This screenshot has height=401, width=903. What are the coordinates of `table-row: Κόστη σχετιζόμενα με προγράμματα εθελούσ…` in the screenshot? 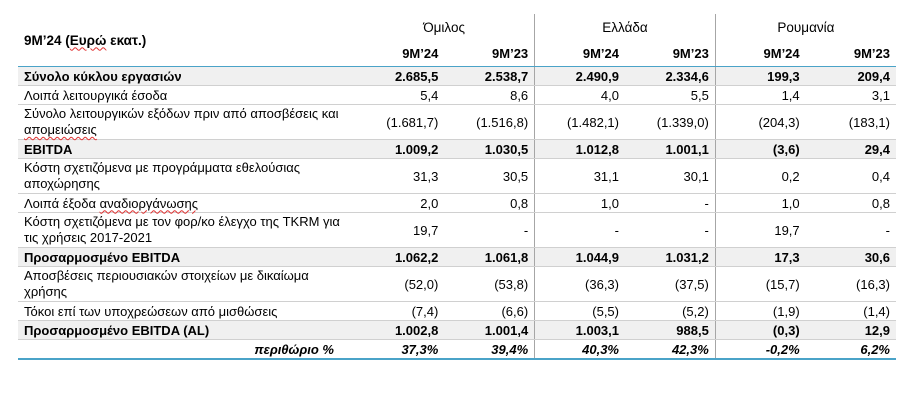 It's located at (457, 176).